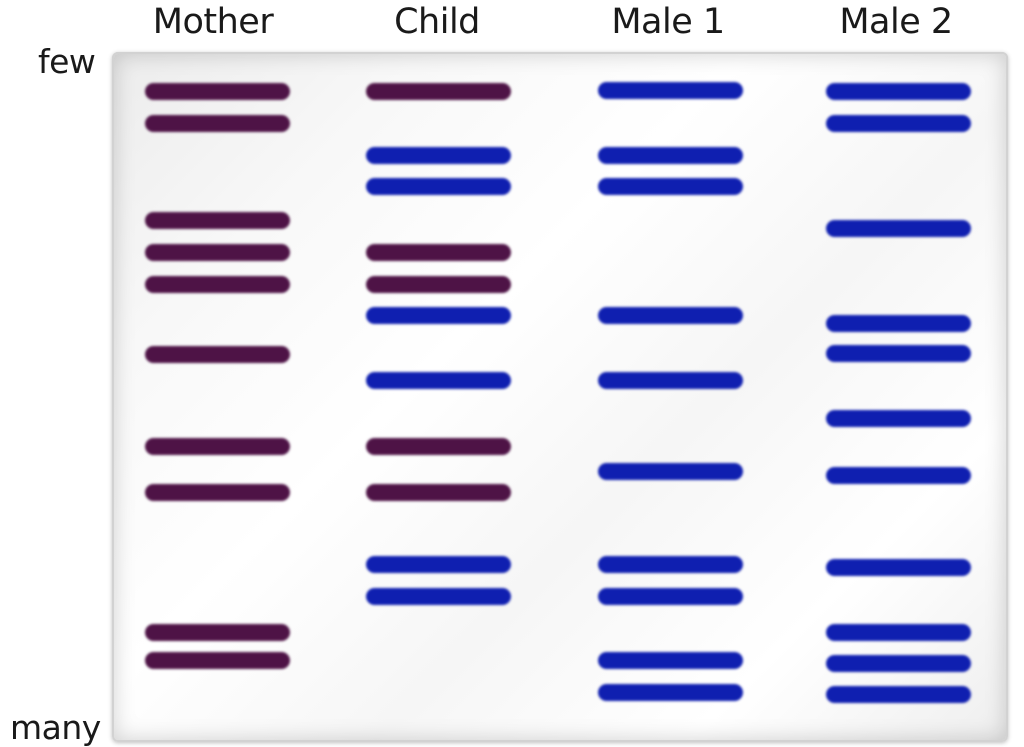 The width and height of the screenshot is (1024, 747). What do you see at coordinates (213, 22) in the screenshot?
I see `lane-label-mother: Mother` at bounding box center [213, 22].